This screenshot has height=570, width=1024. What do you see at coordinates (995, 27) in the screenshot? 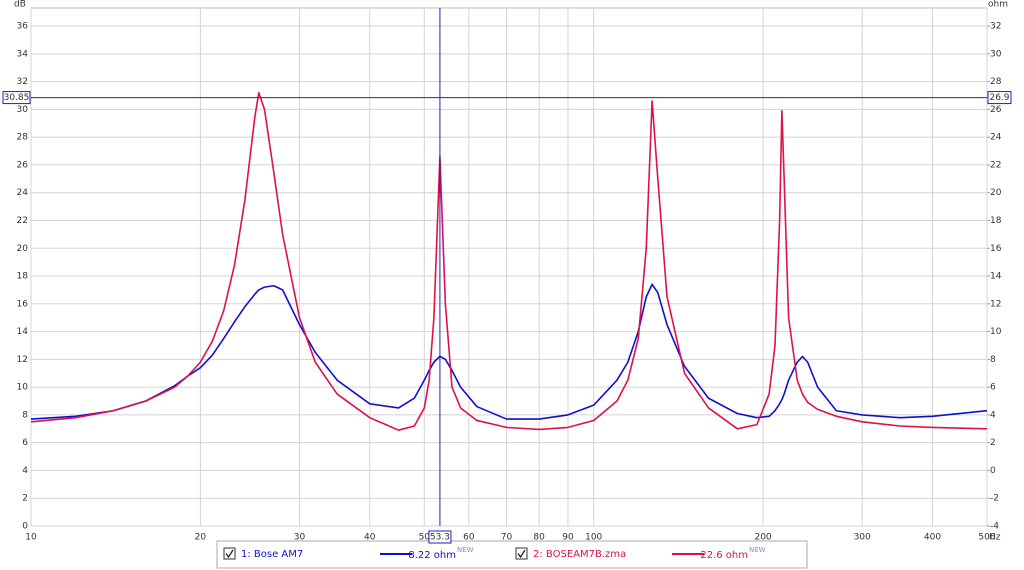
I see `y2-tick-label: 32` at bounding box center [995, 27].